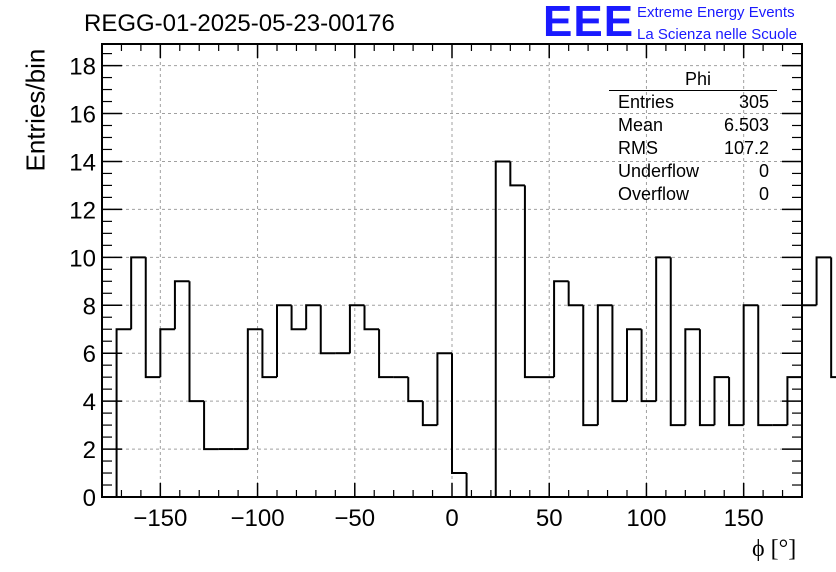 This screenshot has height=572, width=836. What do you see at coordinates (89, 354) in the screenshot?
I see `y-tick-label: 6` at bounding box center [89, 354].